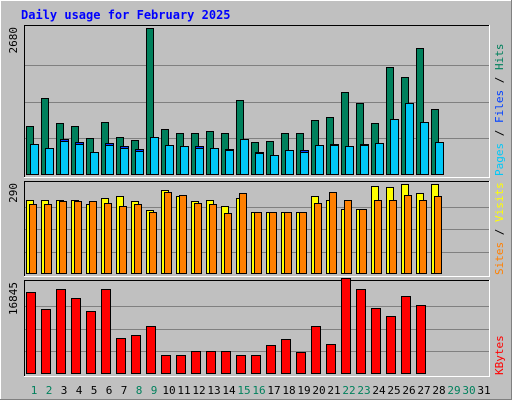 This screenshot has width=512, height=400. I want to click on x-tick-label: 31, so click(483, 390).